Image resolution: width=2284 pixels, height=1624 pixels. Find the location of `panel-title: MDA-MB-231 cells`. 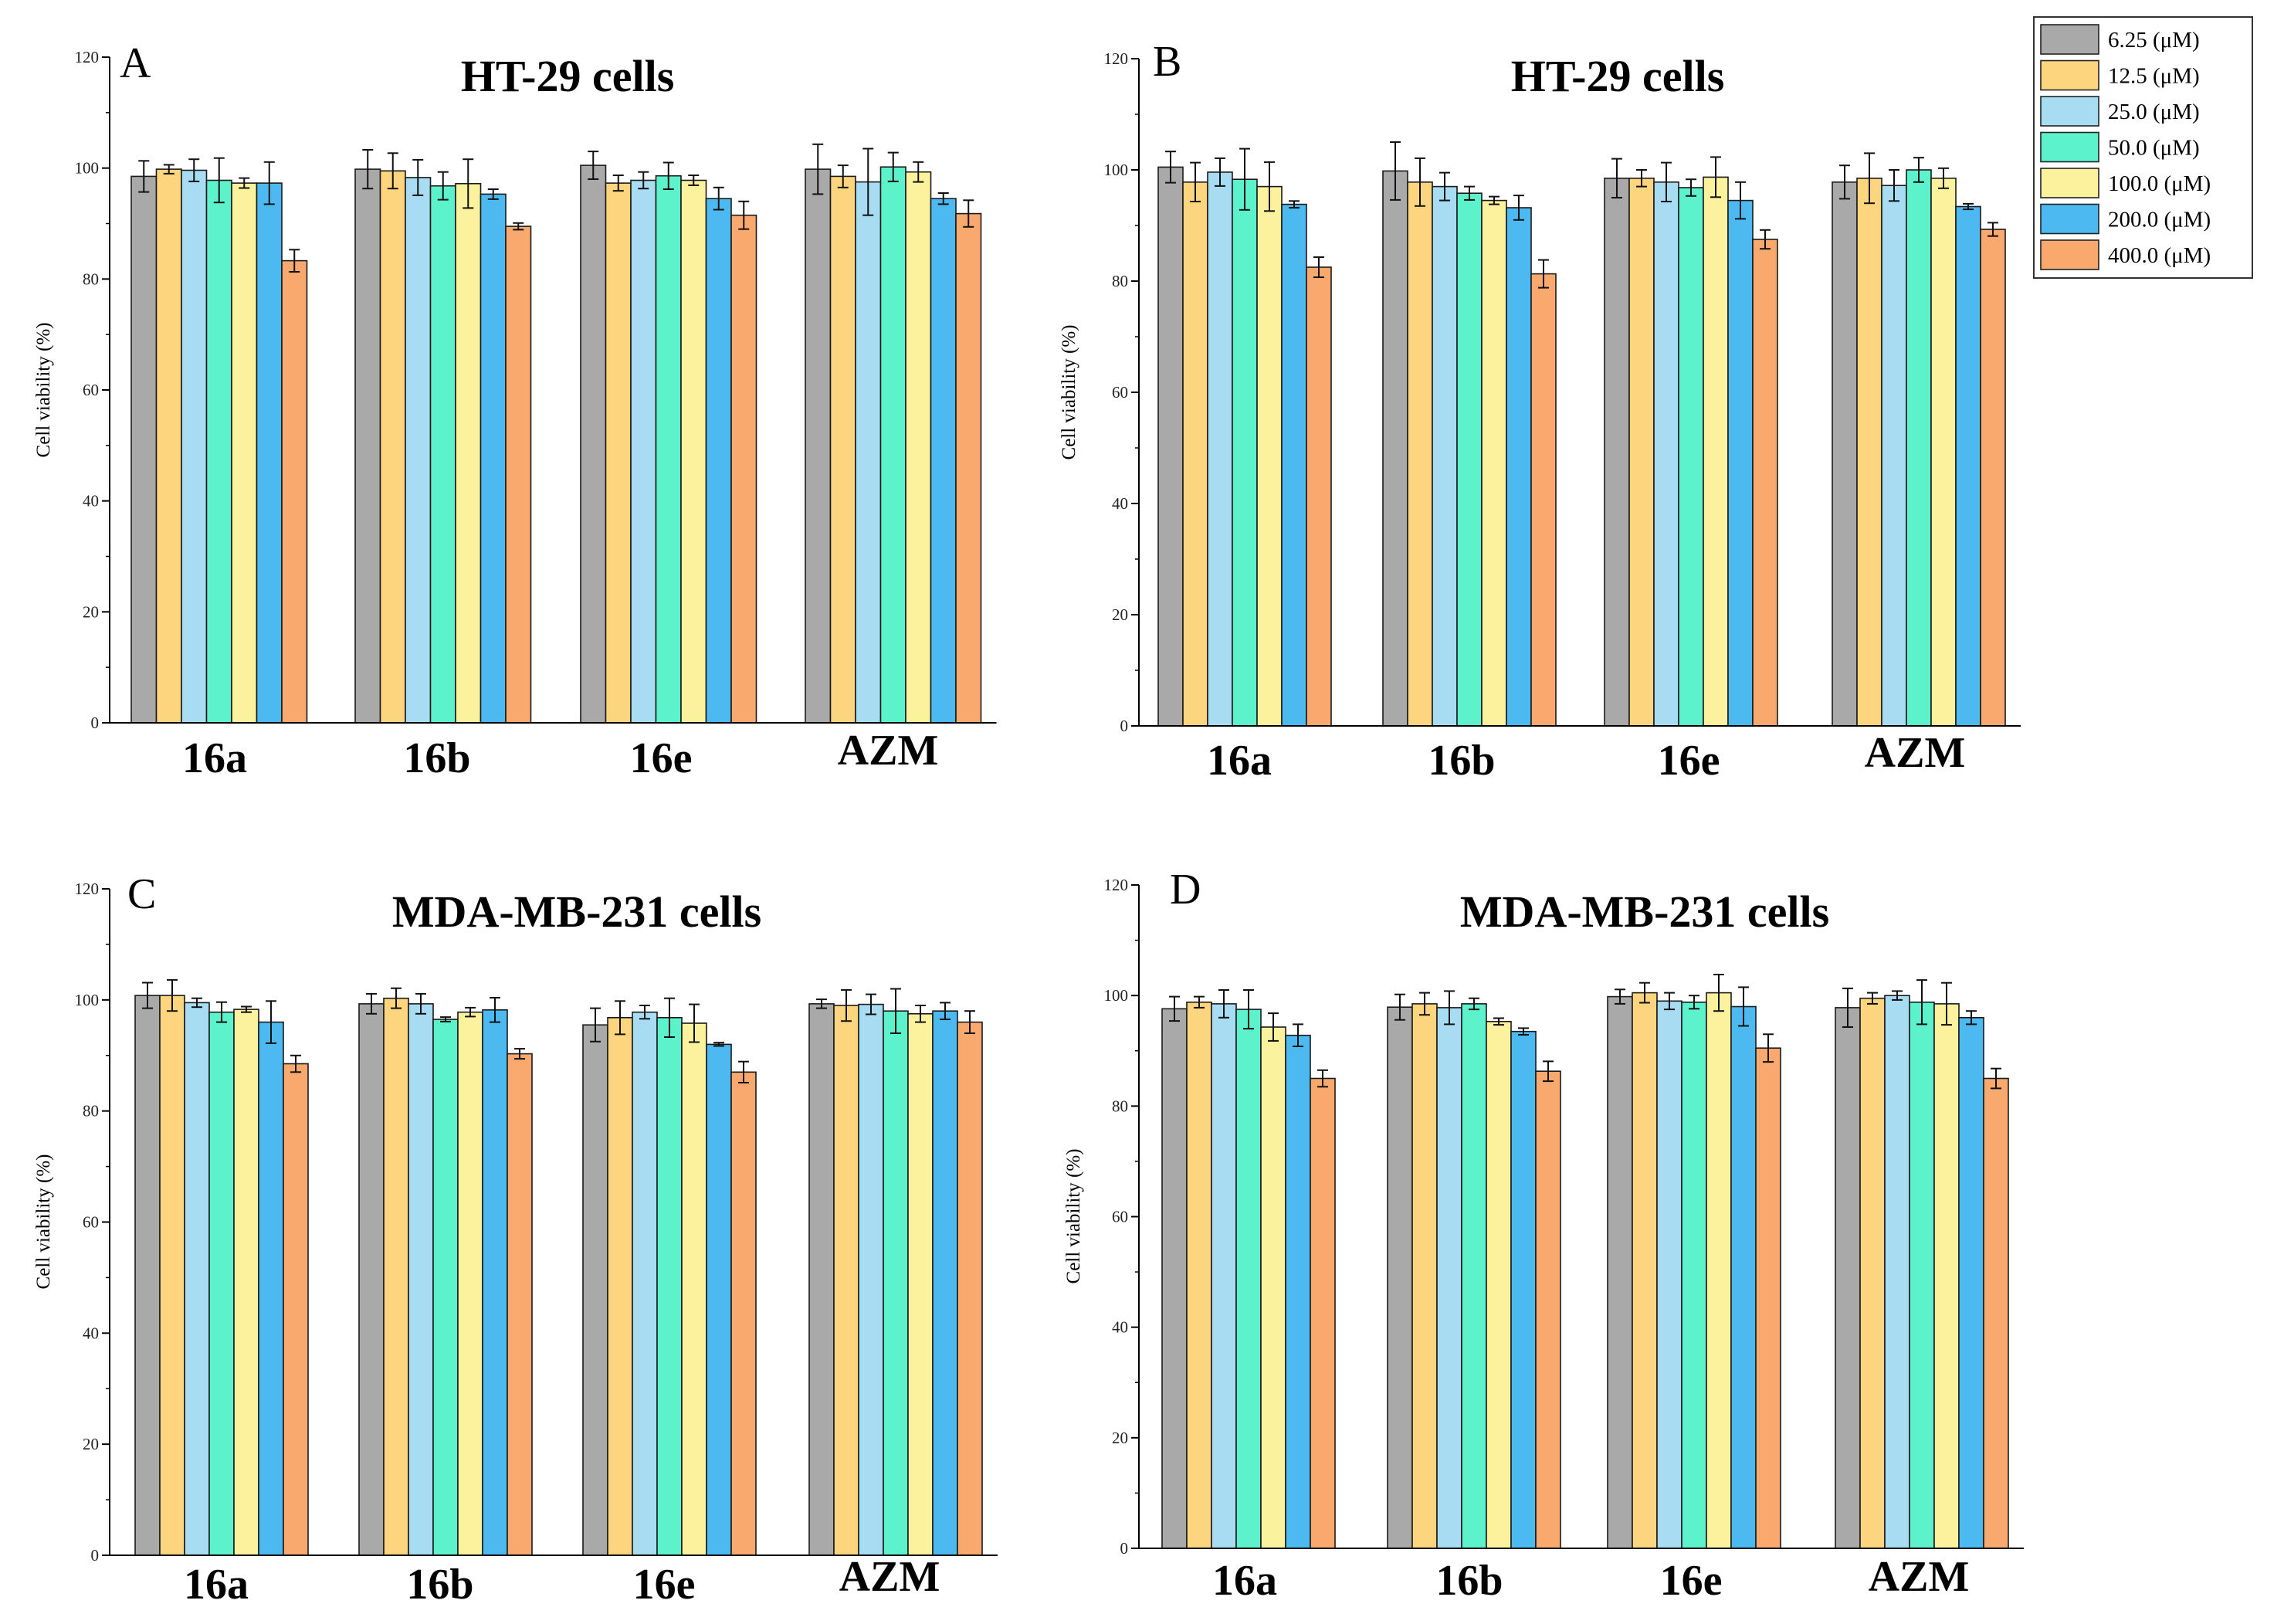

panel-title: MDA-MB-231 cells is located at coordinates (1645, 912).